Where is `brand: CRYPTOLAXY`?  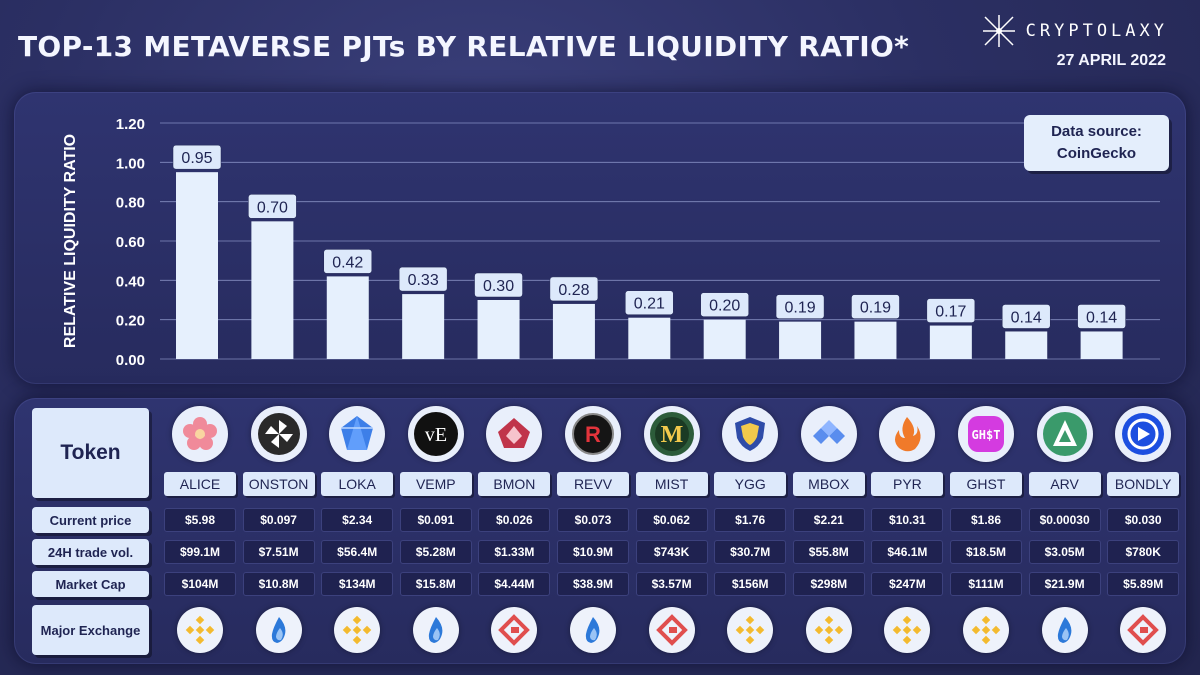
brand: CRYPTOLAXY is located at coordinates (1075, 31).